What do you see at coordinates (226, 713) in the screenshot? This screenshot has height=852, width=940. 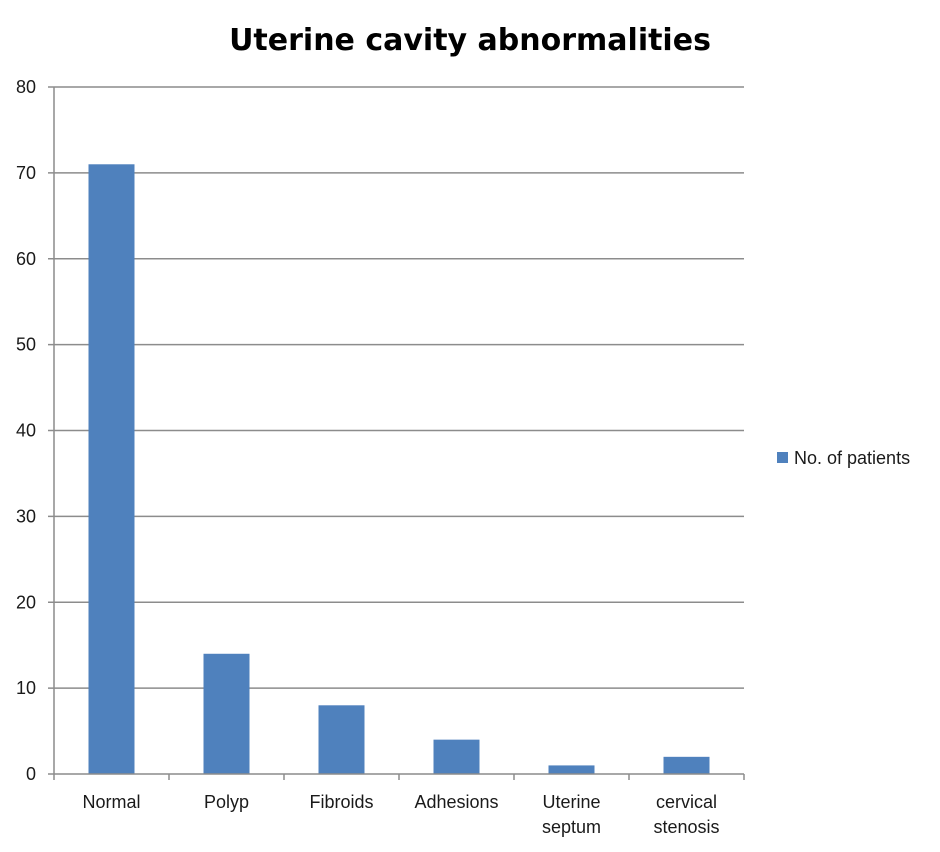 I see `bar-polyp` at bounding box center [226, 713].